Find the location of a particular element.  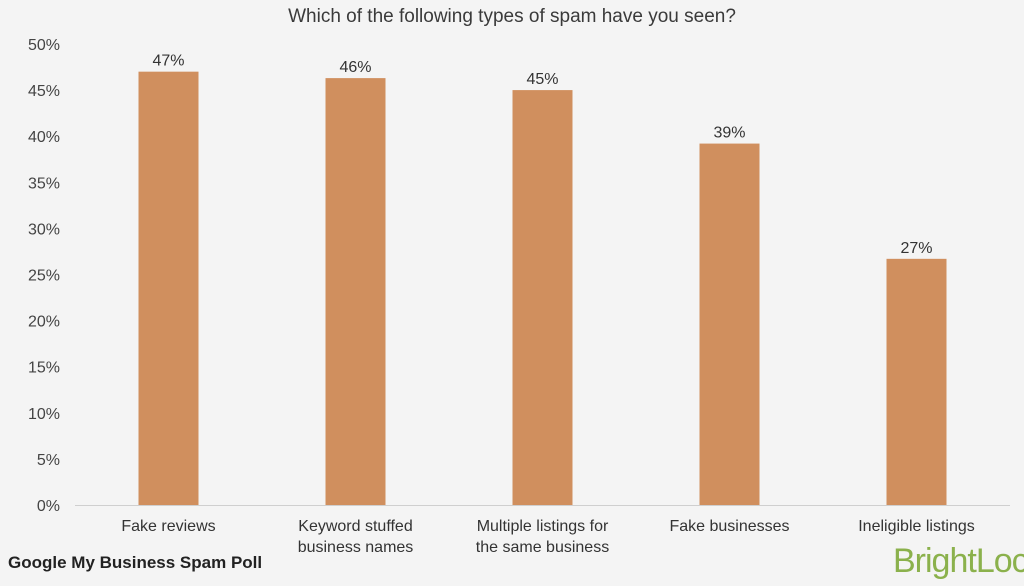

y-tick-label: 0% is located at coordinates (48, 506).